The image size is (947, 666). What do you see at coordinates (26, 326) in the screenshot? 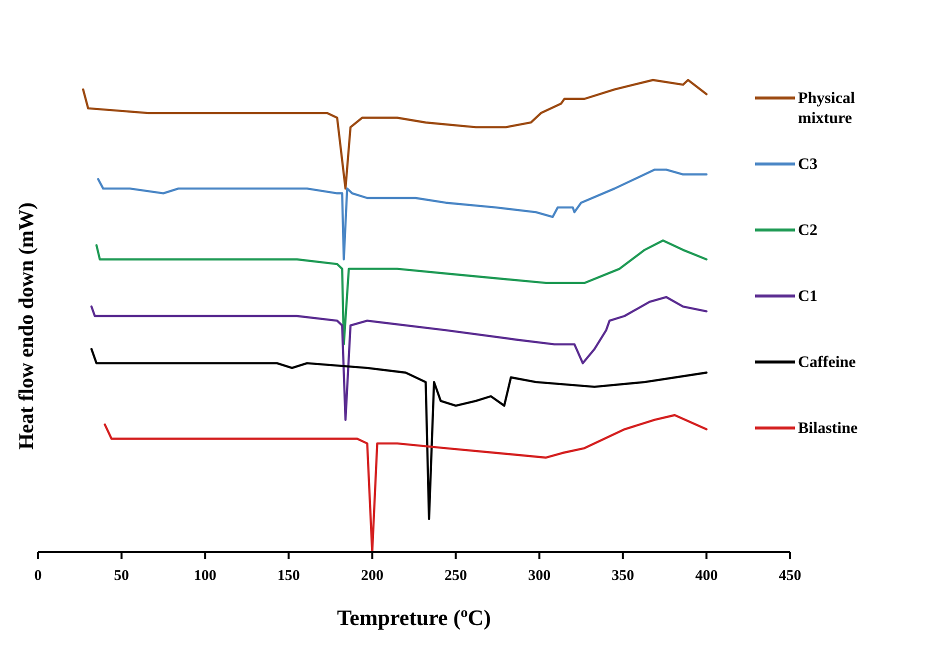
I see `y-axis-title: Heat flow endo down (mW)` at bounding box center [26, 326].